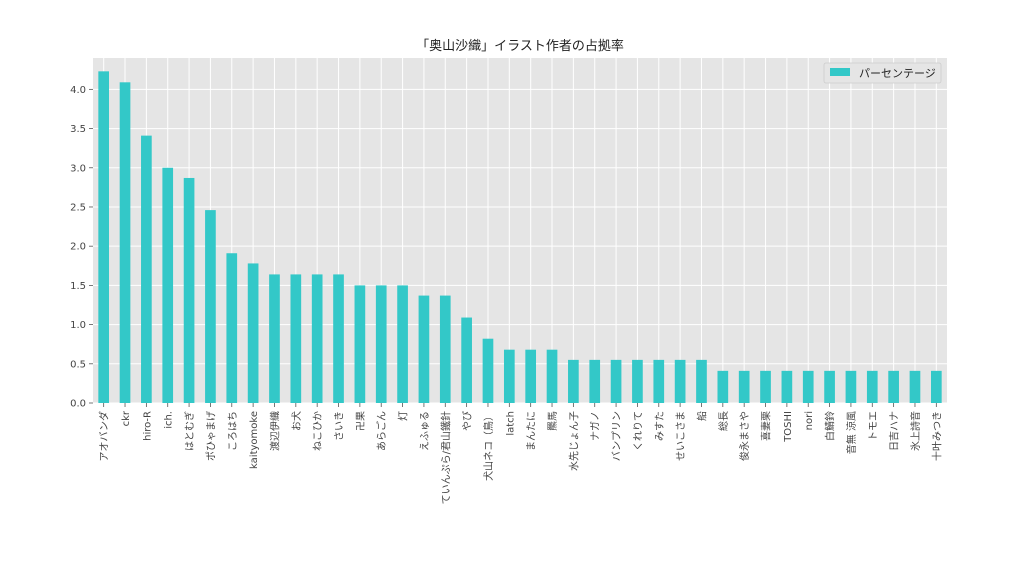 This screenshot has height=580, width=1024. What do you see at coordinates (897, 73) in the screenshot?
I see `legend-label: パーセンテージ` at bounding box center [897, 73].